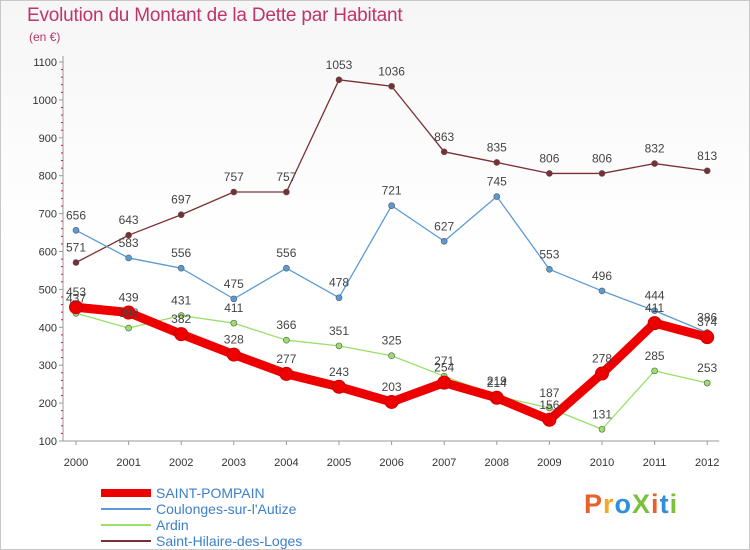  Describe the element at coordinates (48, 253) in the screenshot. I see `y-tick-label: 600` at that location.